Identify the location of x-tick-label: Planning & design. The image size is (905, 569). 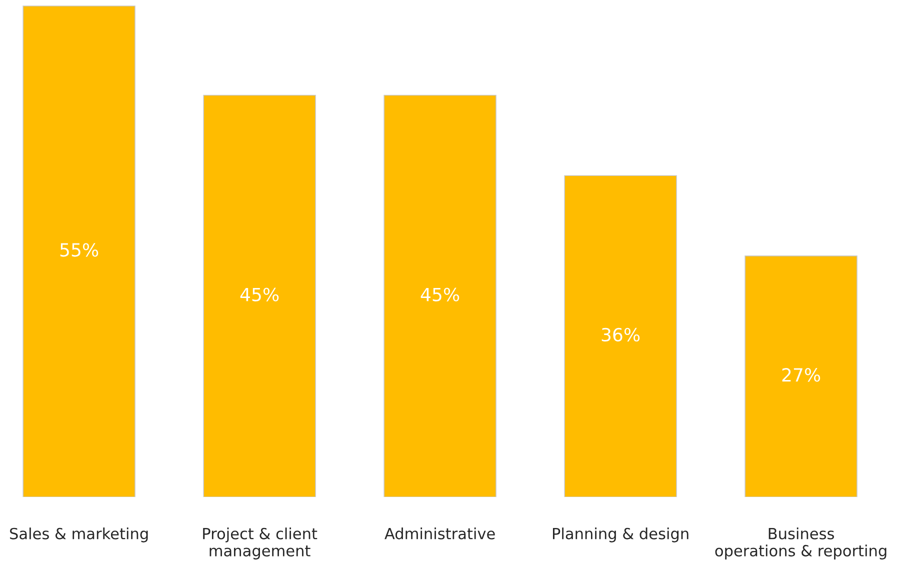
(620, 535).